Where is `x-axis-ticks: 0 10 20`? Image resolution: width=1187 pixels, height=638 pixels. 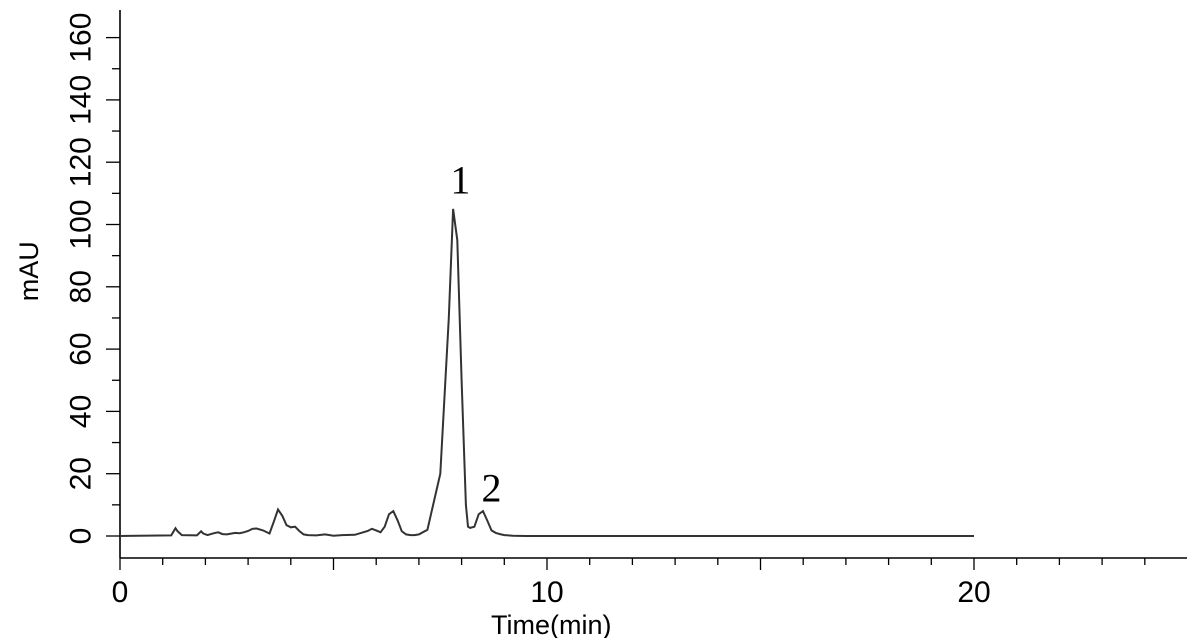
x-axis-ticks: 0 10 20 is located at coordinates (629, 583).